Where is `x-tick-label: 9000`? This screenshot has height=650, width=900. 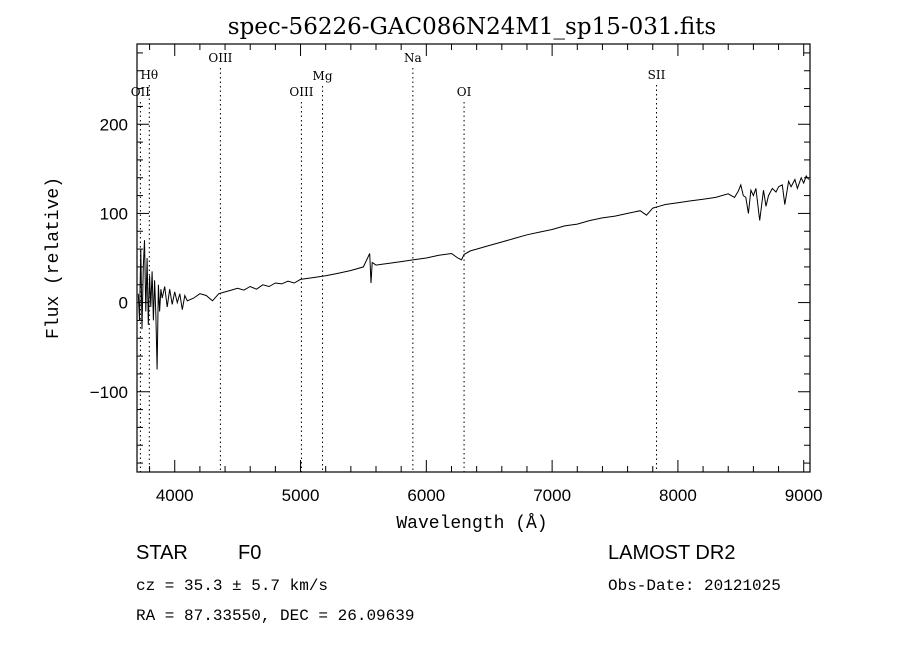
x-tick-label: 9000 is located at coordinates (804, 495).